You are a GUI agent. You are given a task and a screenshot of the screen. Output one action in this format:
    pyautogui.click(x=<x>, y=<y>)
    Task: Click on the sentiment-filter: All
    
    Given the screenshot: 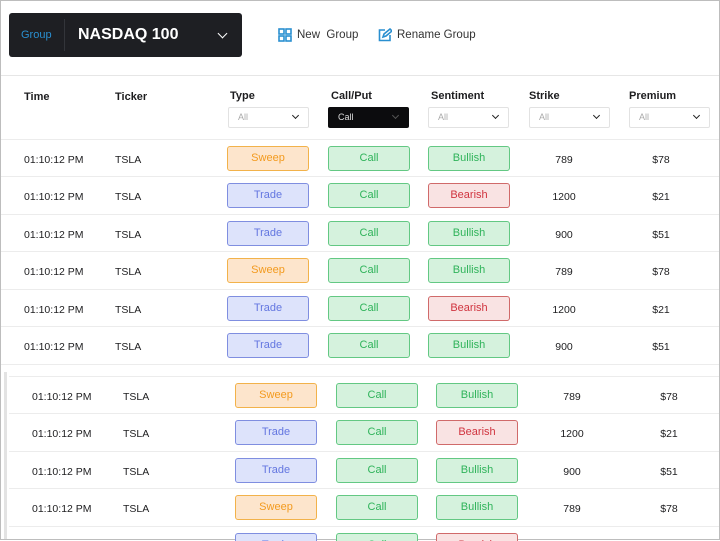 What is the action you would take?
    pyautogui.click(x=468, y=117)
    